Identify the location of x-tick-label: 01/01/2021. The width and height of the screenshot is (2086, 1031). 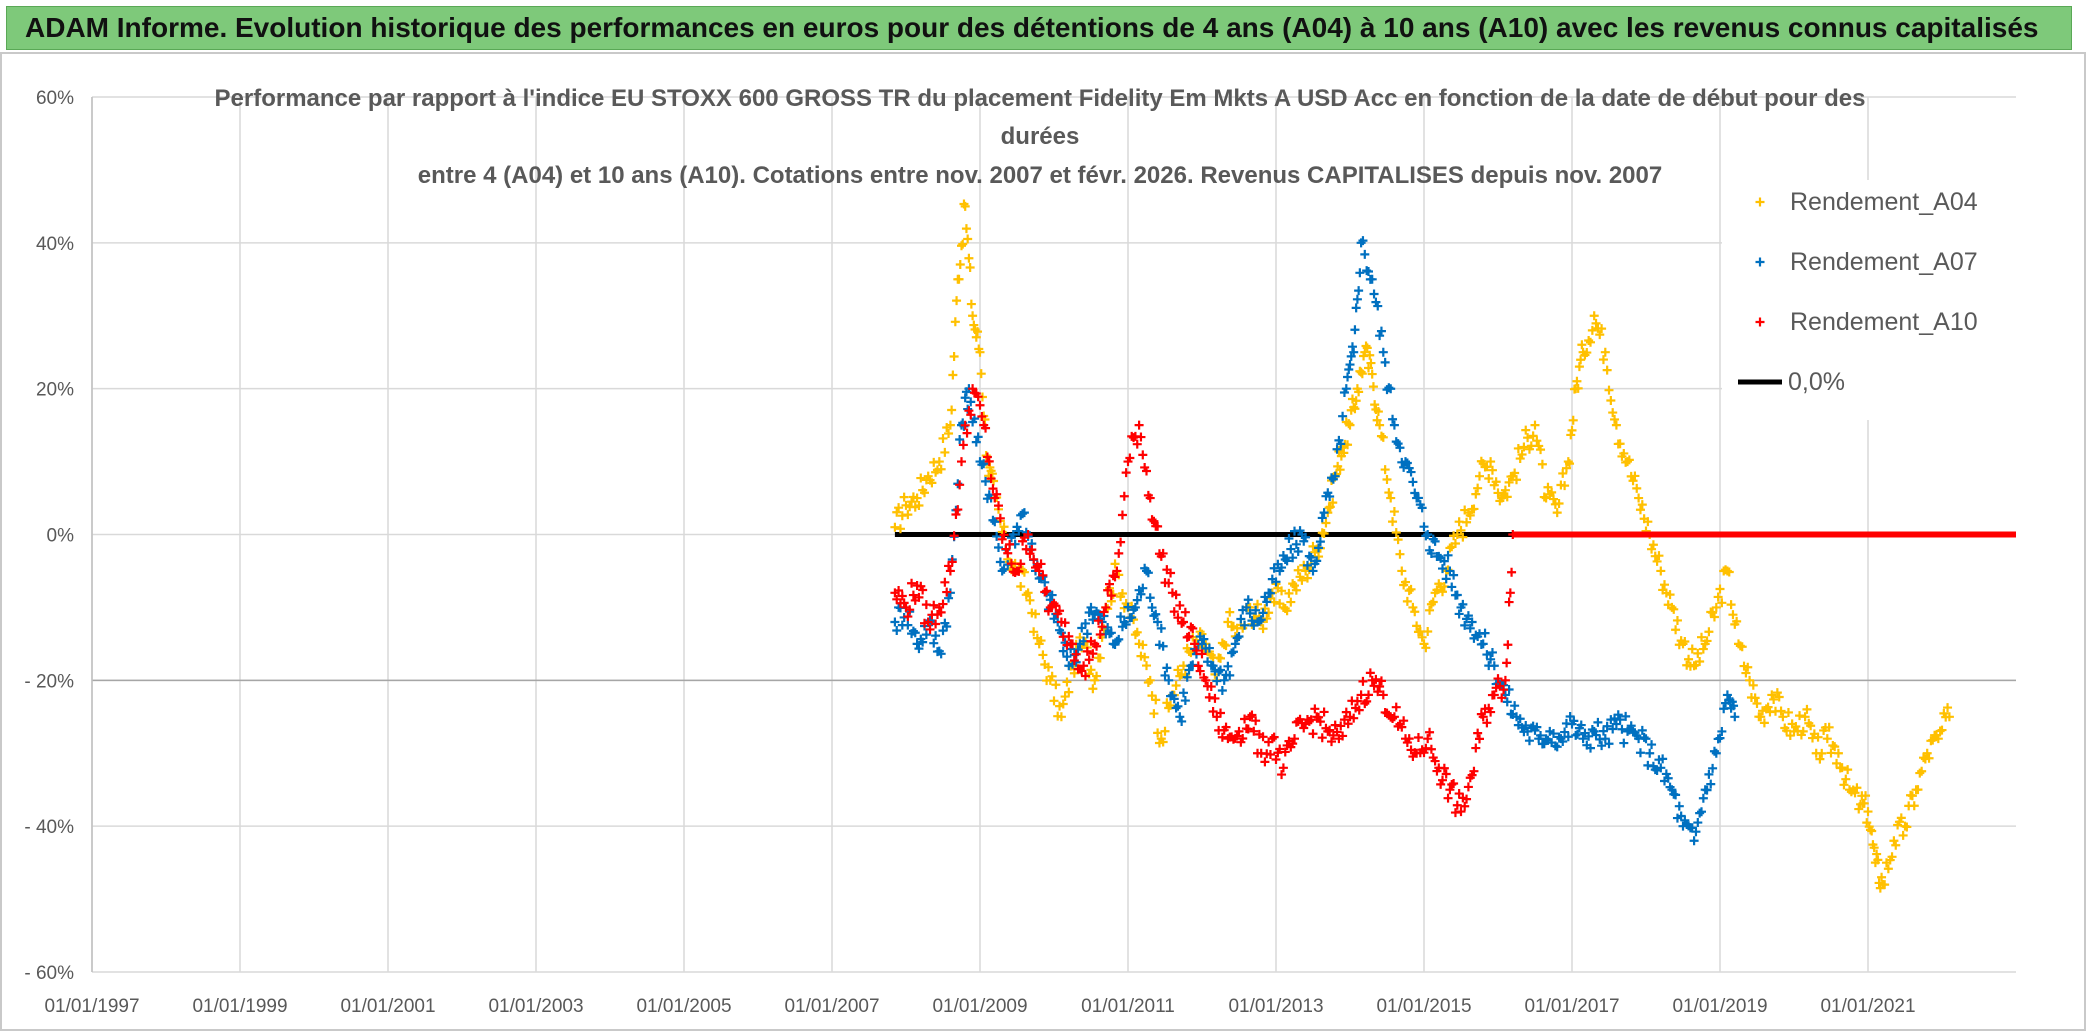
(1867, 1006).